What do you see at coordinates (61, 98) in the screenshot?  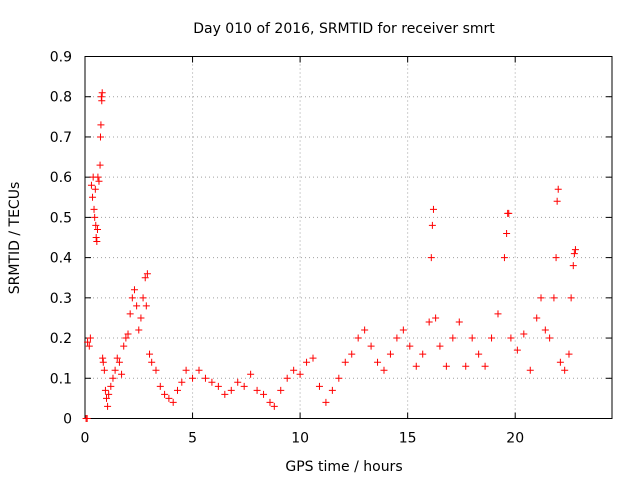 I see `y-tick-label: 0.8` at bounding box center [61, 98].